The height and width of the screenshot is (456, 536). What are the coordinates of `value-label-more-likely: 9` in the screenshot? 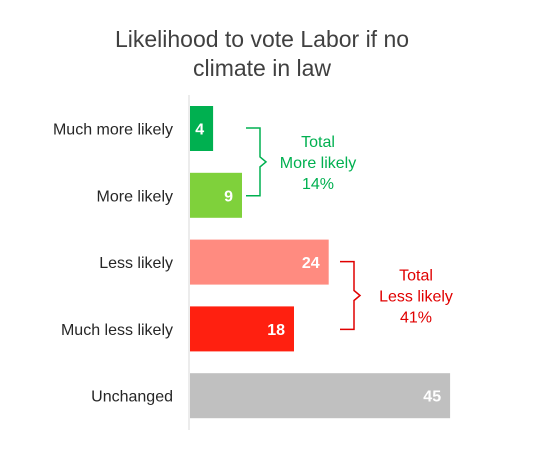 It's located at (228, 196).